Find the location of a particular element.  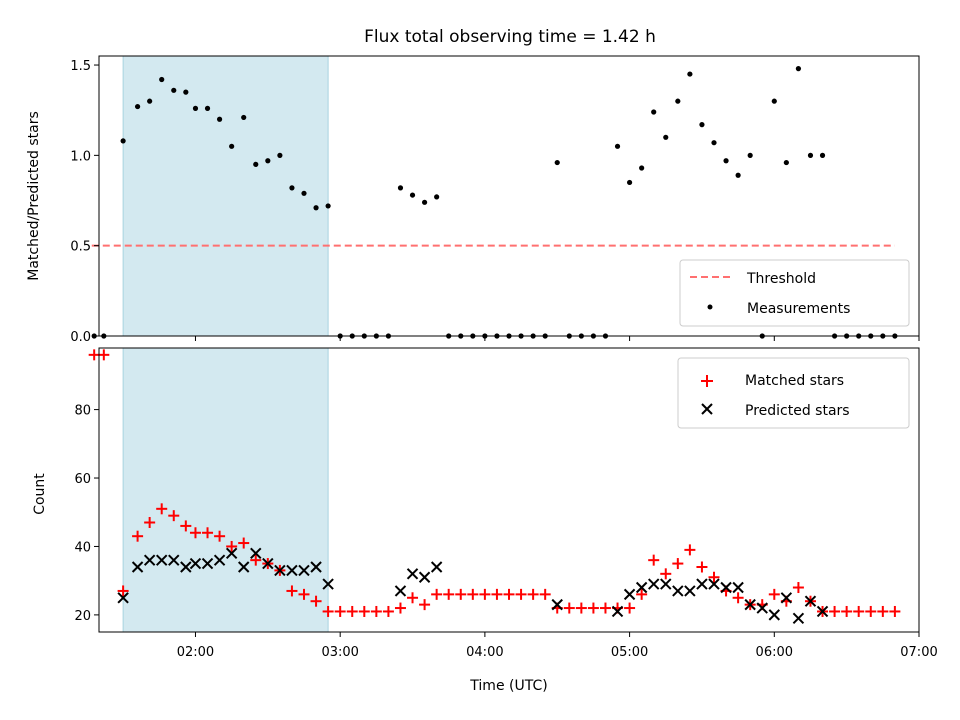

y-tick-label: 1.5 is located at coordinates (80, 66).